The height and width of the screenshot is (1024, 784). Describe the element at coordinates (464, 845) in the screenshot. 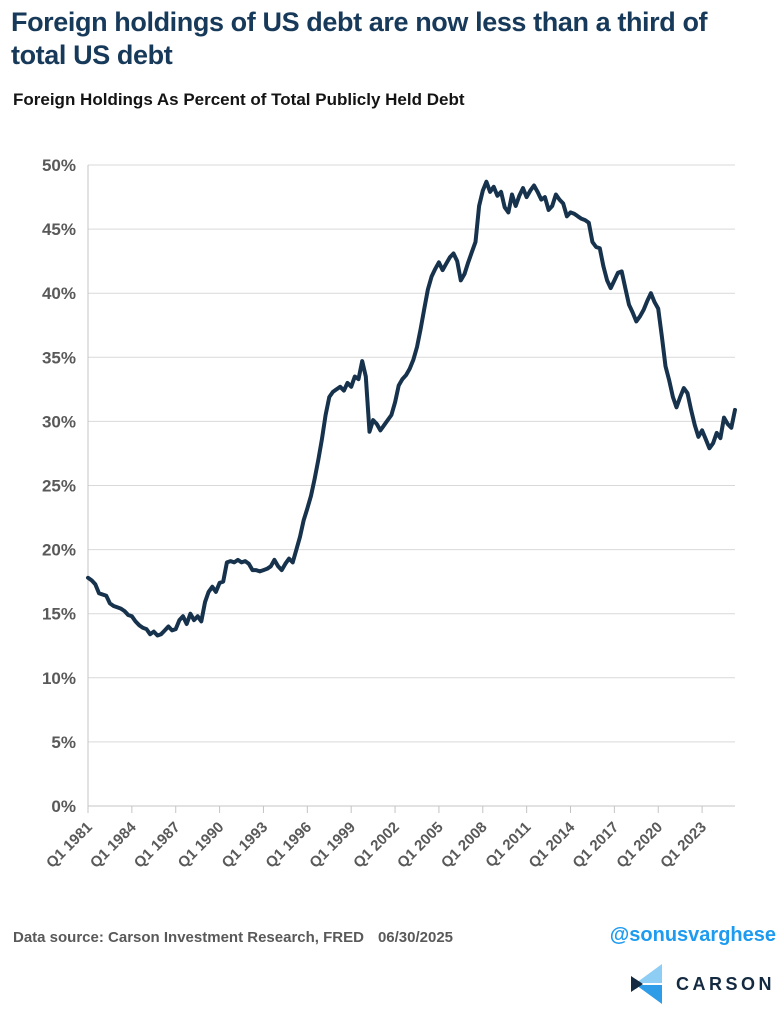

I see `x-axis-tick-label: Q1 2008` at that location.